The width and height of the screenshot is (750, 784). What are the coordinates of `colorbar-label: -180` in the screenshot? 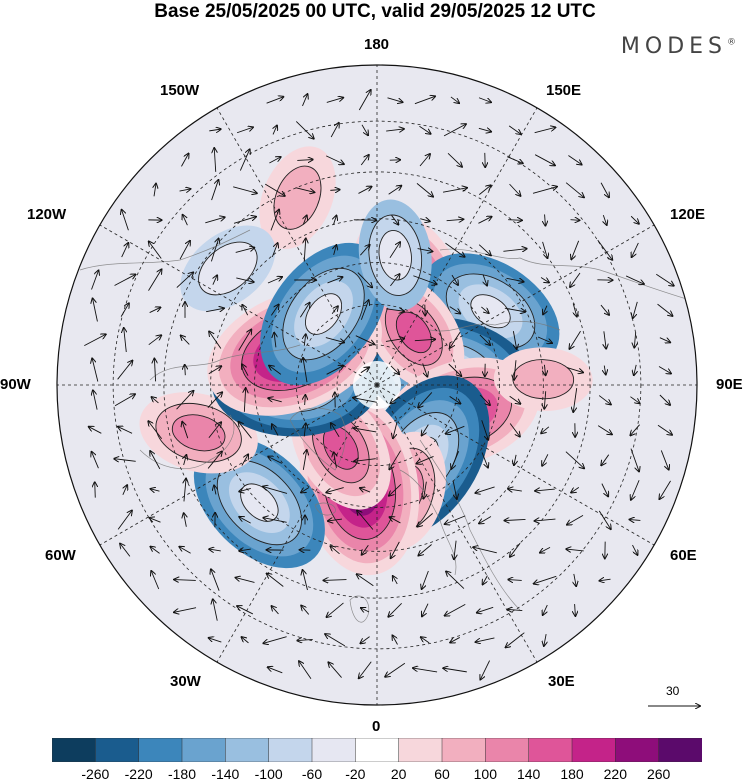 It's located at (182, 774).